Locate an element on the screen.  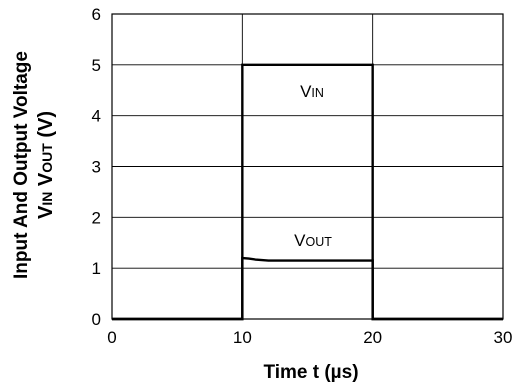
series-label-vout: VOUT is located at coordinates (313, 240).